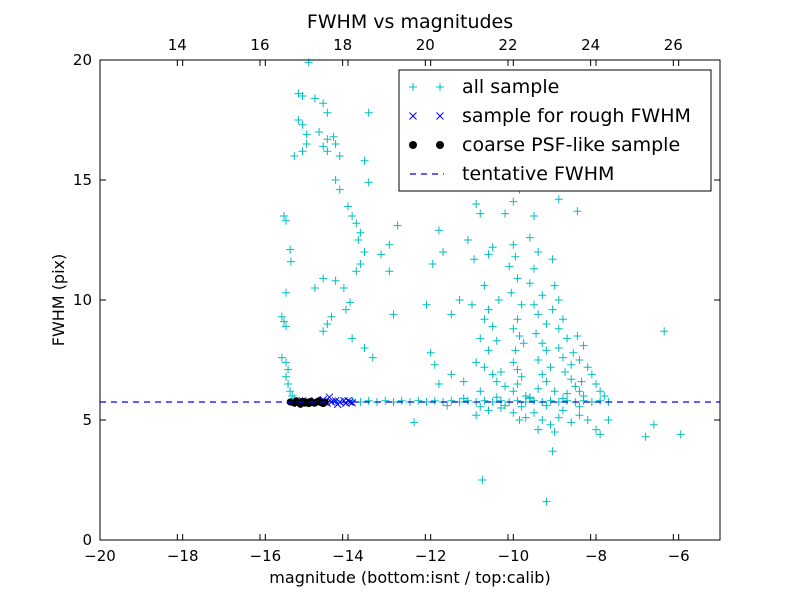  Describe the element at coordinates (352, 402) in the screenshot. I see `point-rough-fwhm` at that location.